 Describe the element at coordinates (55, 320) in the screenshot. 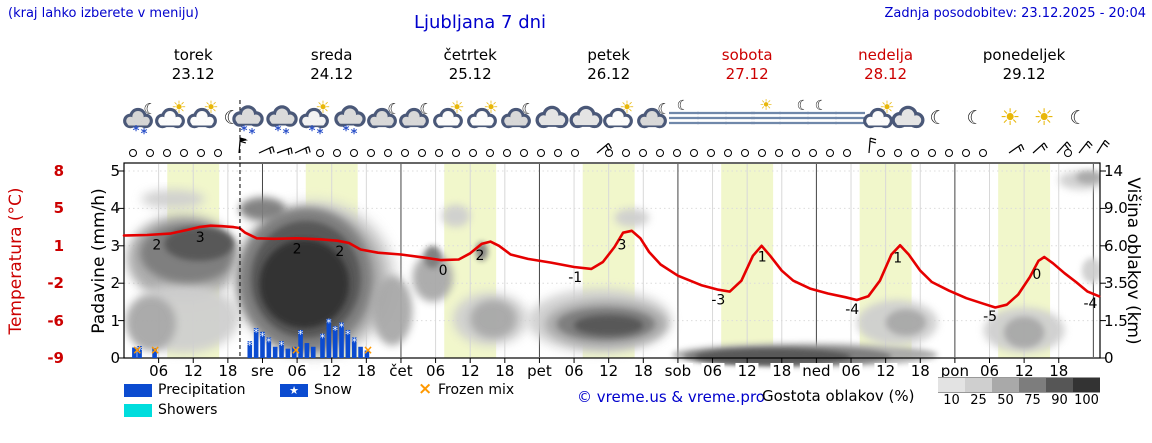

I see `temperature-tick-label: -6` at that location.